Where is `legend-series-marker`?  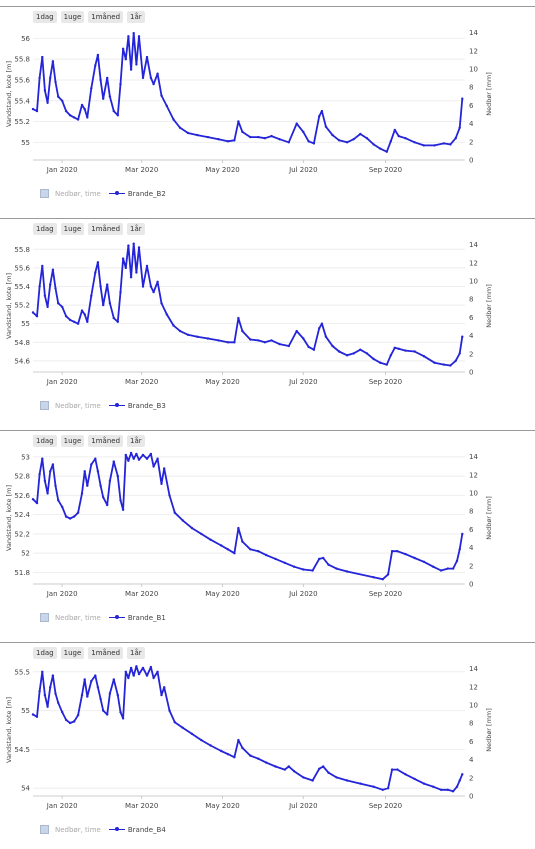
legend-series-marker is located at coordinates (116, 617).